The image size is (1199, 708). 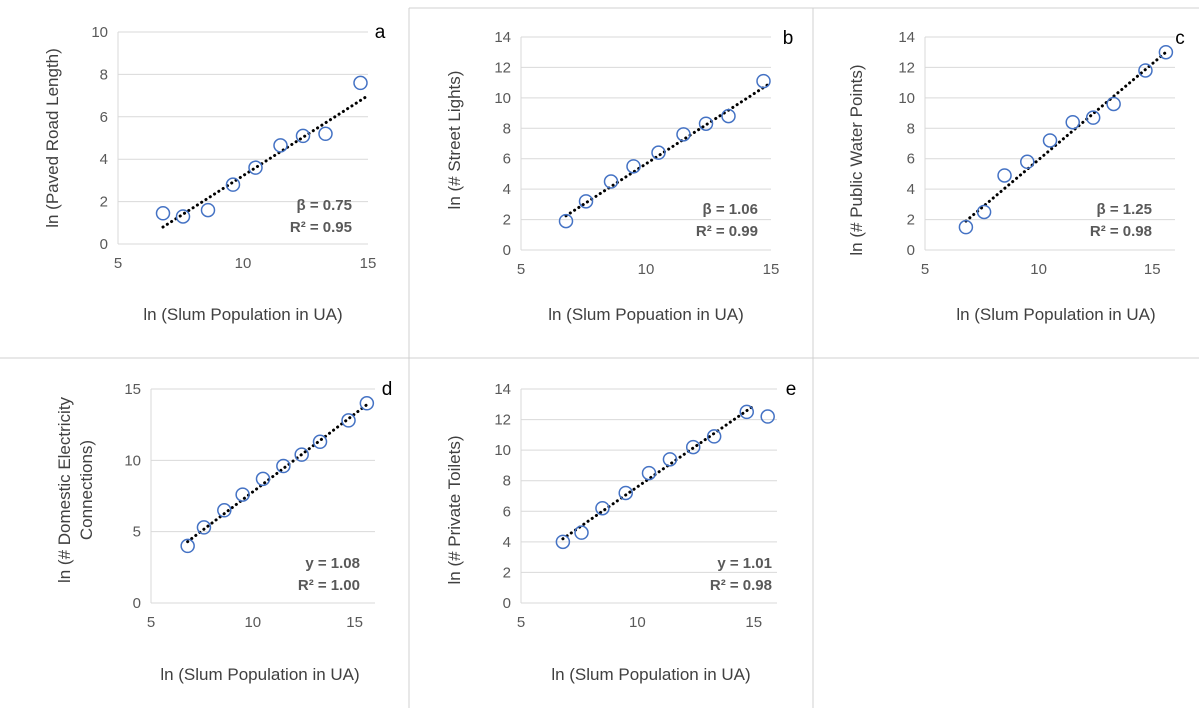 I want to click on y-tick-label-a: 2, so click(x=104, y=202).